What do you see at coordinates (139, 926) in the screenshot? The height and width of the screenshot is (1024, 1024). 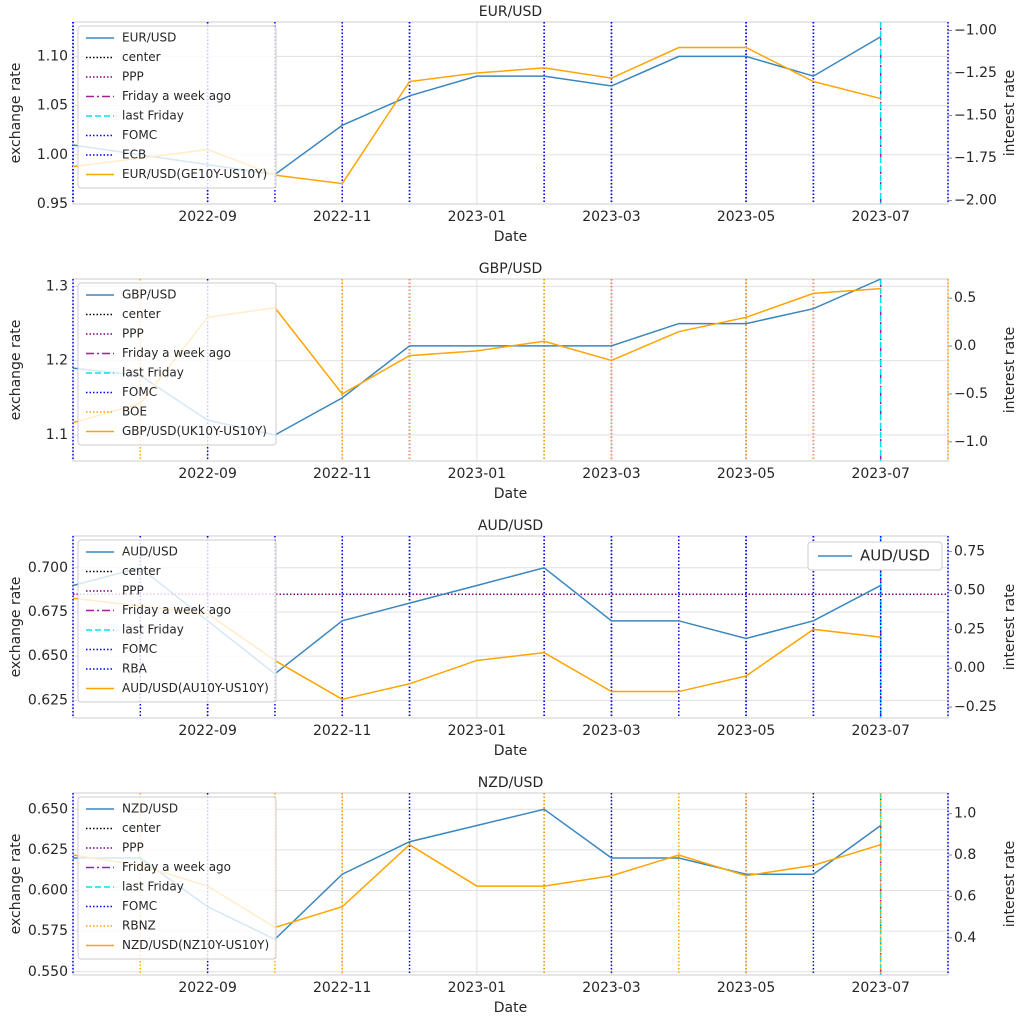 I see `legend-label: RBNZ` at bounding box center [139, 926].